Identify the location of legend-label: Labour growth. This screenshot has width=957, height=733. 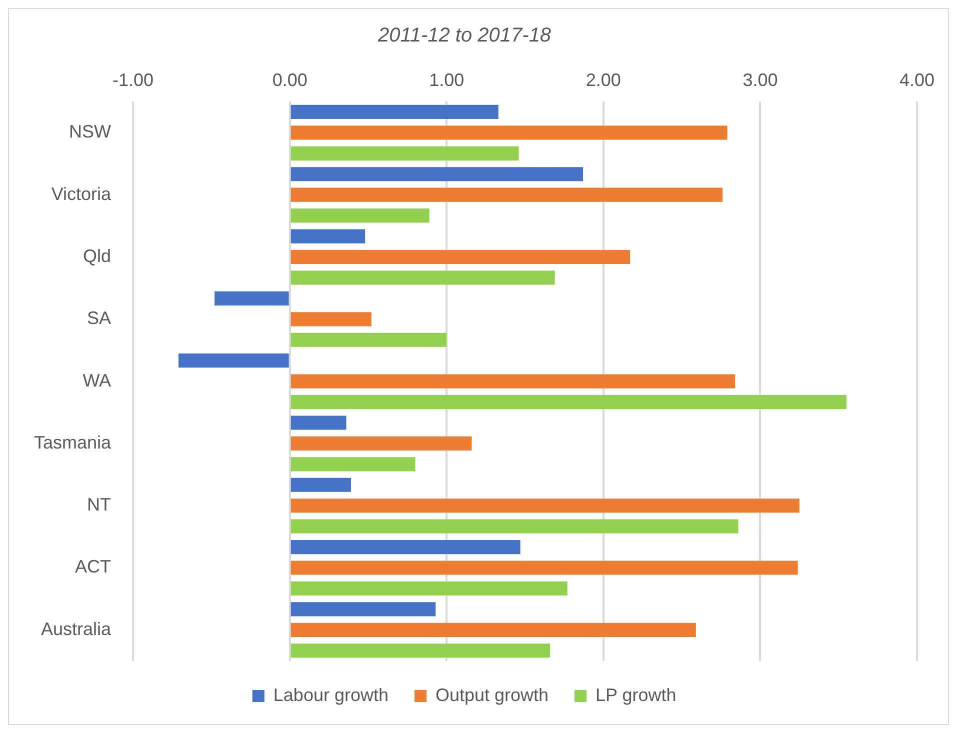
(330, 694).